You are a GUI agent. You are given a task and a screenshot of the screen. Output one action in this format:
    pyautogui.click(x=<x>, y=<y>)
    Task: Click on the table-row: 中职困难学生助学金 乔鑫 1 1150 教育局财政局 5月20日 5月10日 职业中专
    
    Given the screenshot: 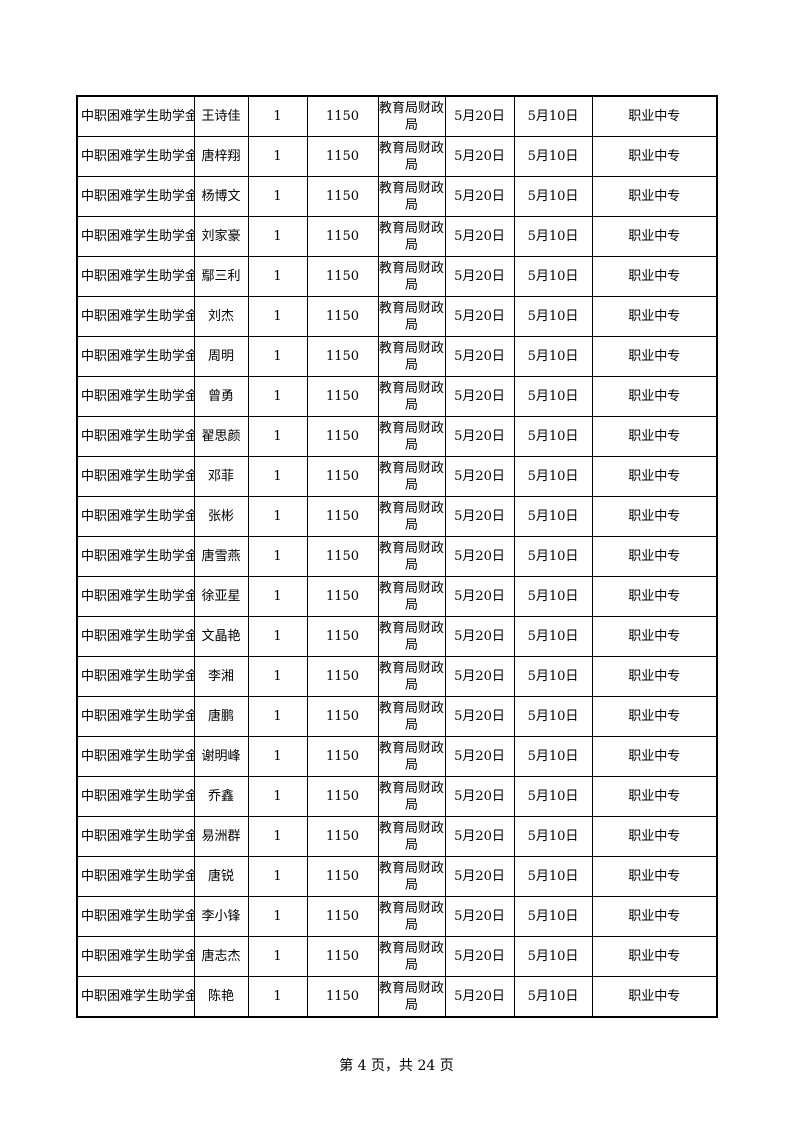 What is the action you would take?
    pyautogui.click(x=397, y=796)
    